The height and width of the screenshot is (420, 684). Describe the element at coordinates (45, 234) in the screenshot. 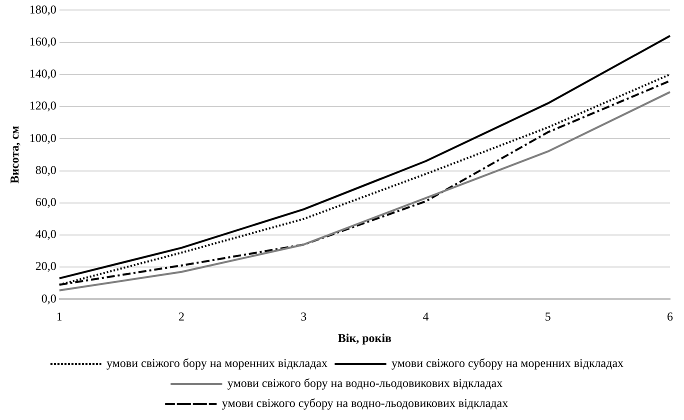

I see `y-tick-label: 40,0` at that location.